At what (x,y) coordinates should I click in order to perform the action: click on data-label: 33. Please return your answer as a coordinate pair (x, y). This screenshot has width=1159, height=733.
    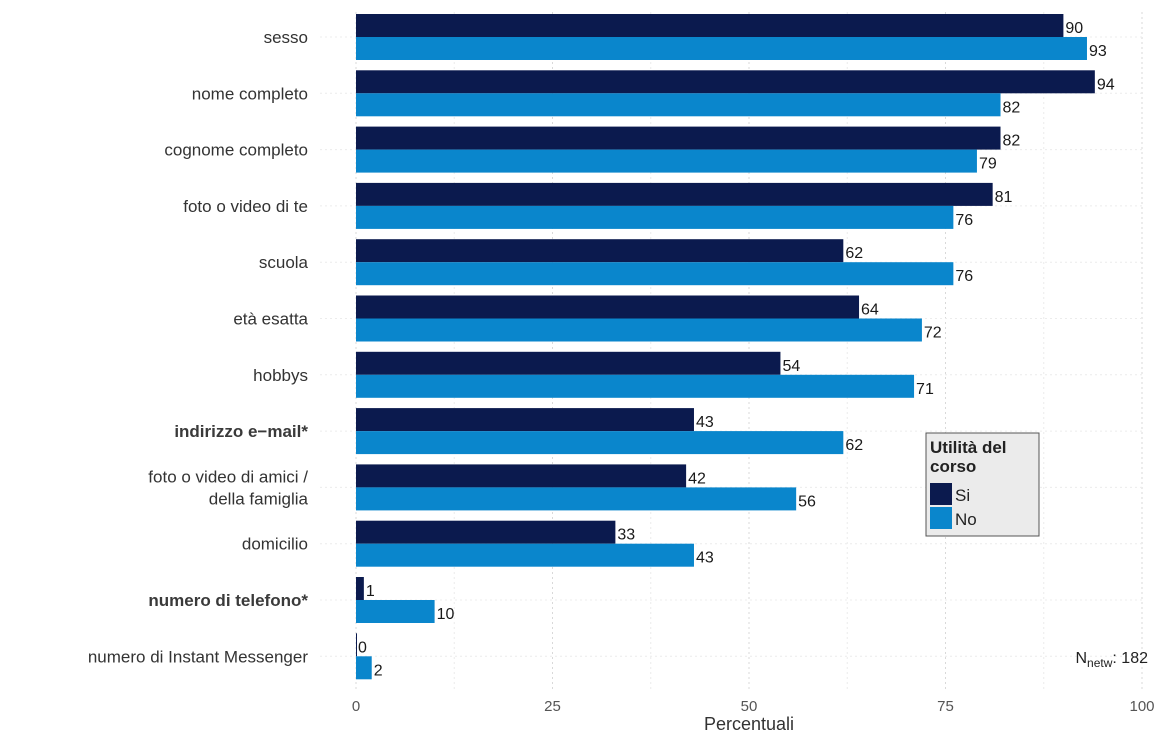
    Looking at the image, I should click on (626, 535).